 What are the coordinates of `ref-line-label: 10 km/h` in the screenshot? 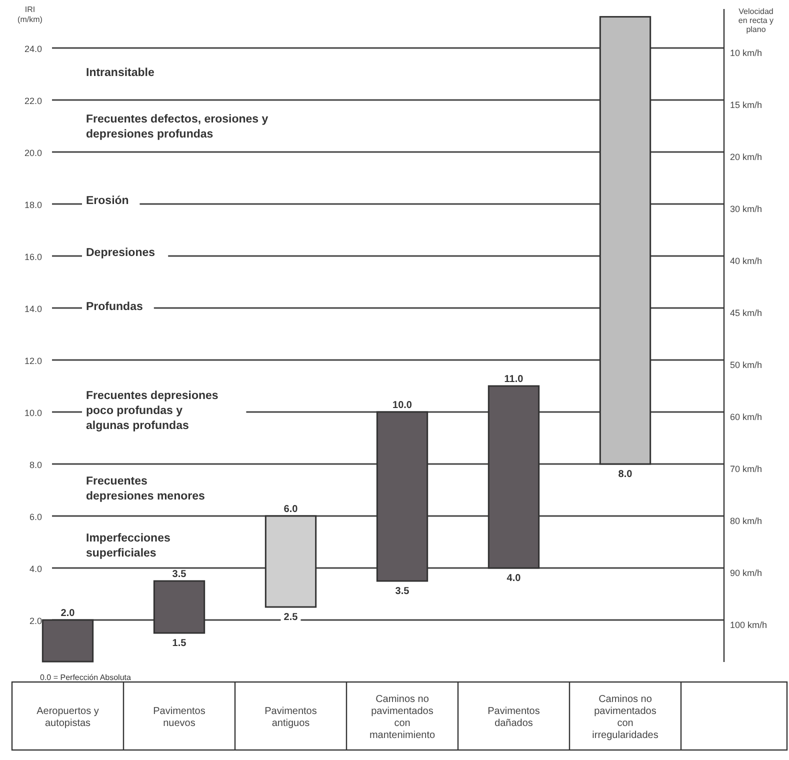 It's located at (746, 53).